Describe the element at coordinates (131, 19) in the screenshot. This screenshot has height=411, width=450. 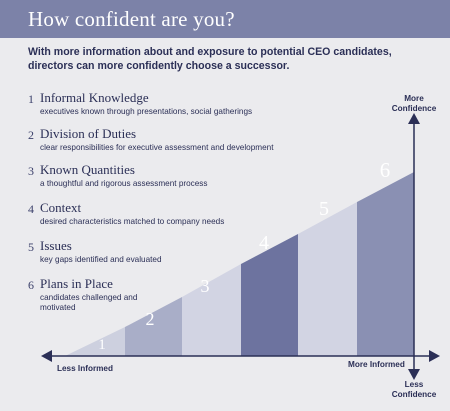
I see `page-title: How confident are you?` at that location.